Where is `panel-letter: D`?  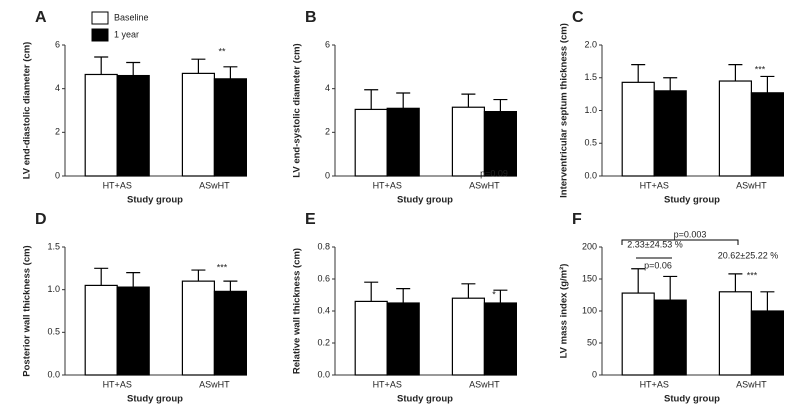 panel-letter: D is located at coordinates (41, 219).